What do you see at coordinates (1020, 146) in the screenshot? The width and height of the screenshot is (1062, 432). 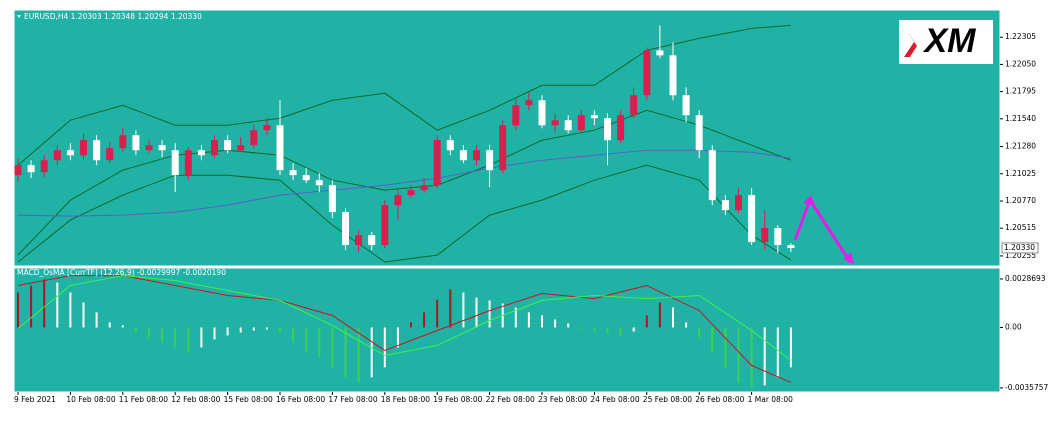 I see `y-tick-label: 1.21280` at bounding box center [1020, 146].